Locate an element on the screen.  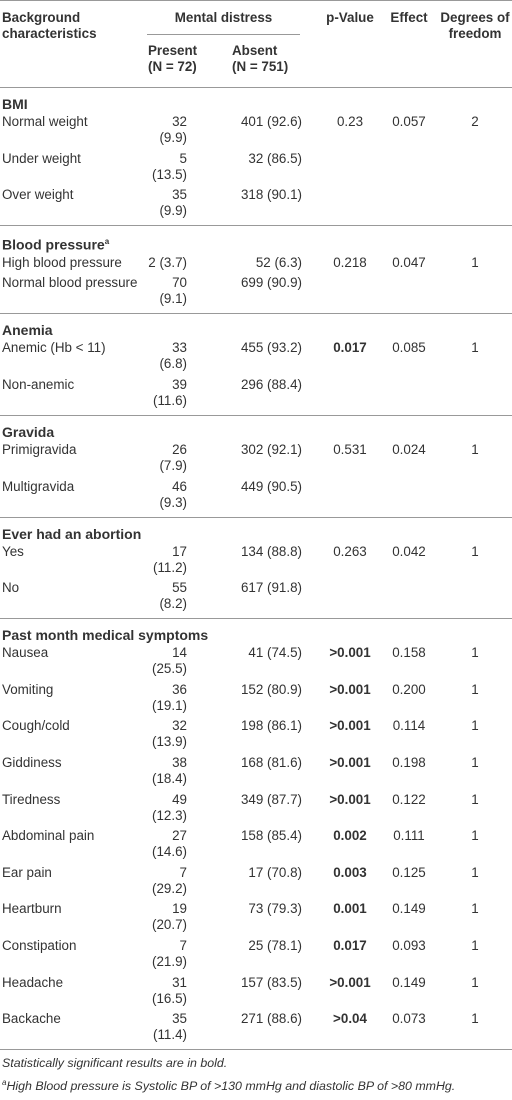
p-value-cell: 0.002 is located at coordinates (350, 836).